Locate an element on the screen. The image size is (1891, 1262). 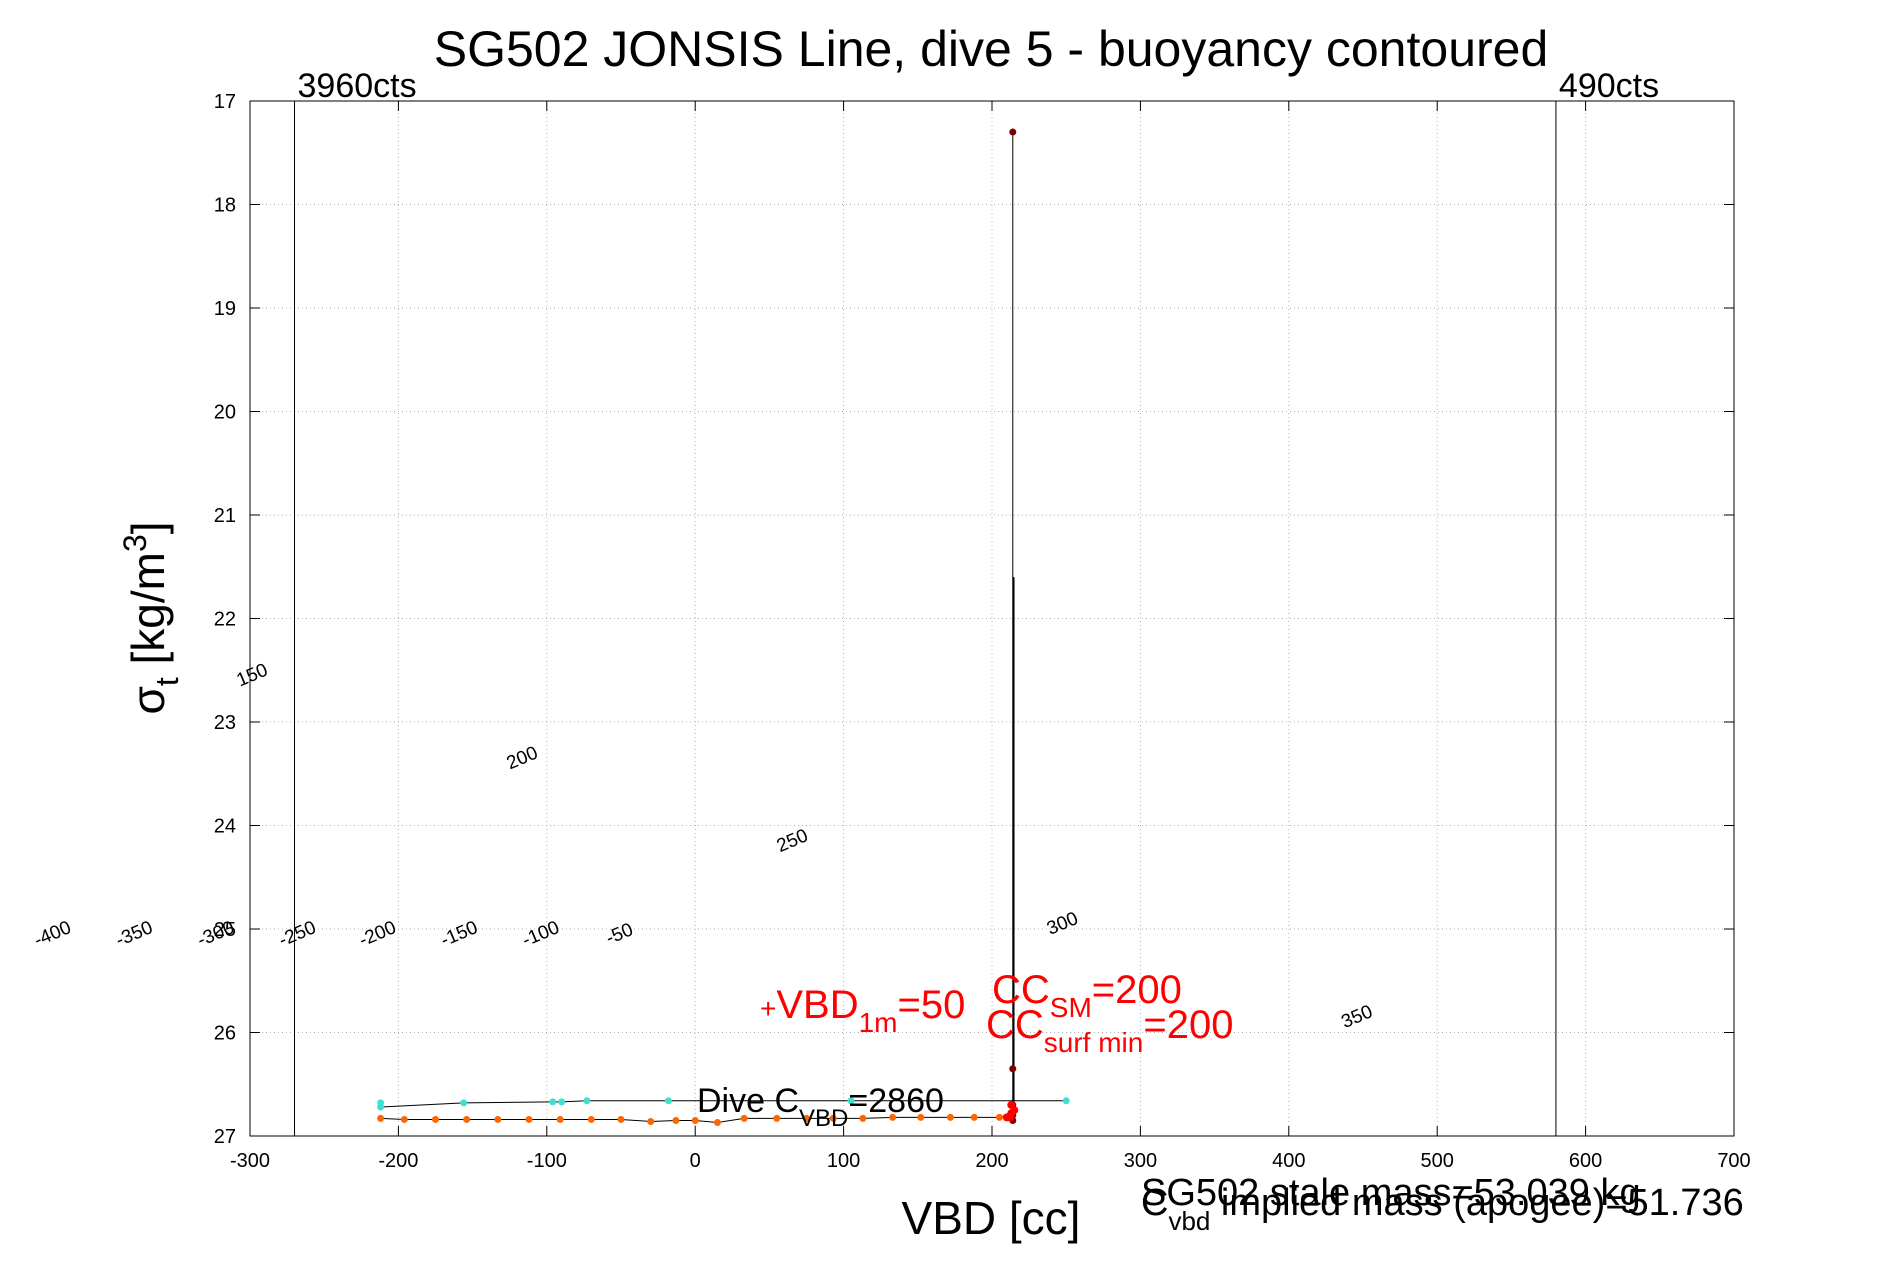
contour-label-right: 250 is located at coordinates (792, 841).